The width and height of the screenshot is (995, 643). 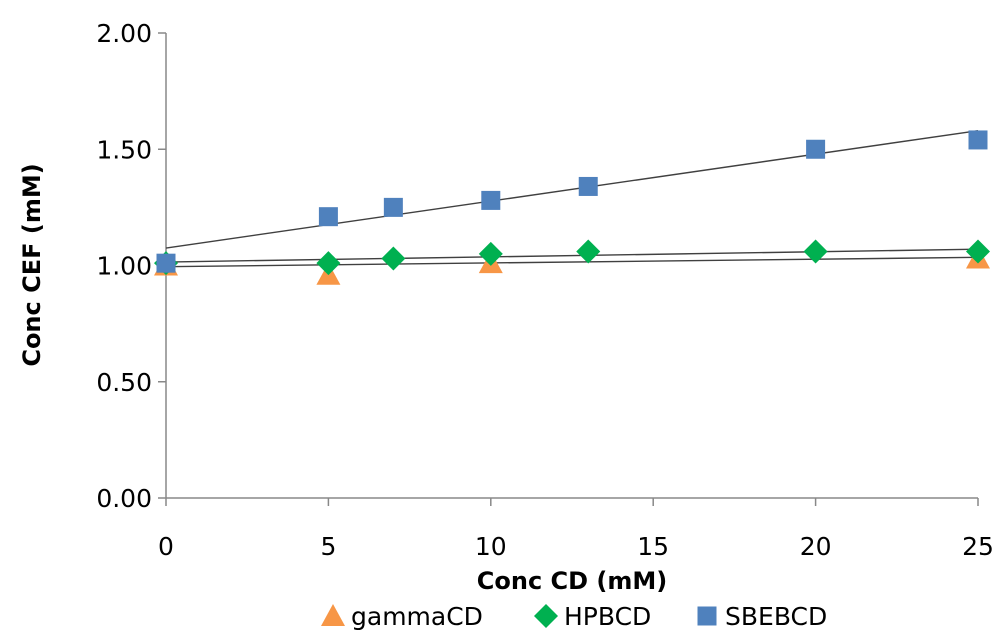 I want to click on x-tick-label: 20, so click(x=816, y=546).